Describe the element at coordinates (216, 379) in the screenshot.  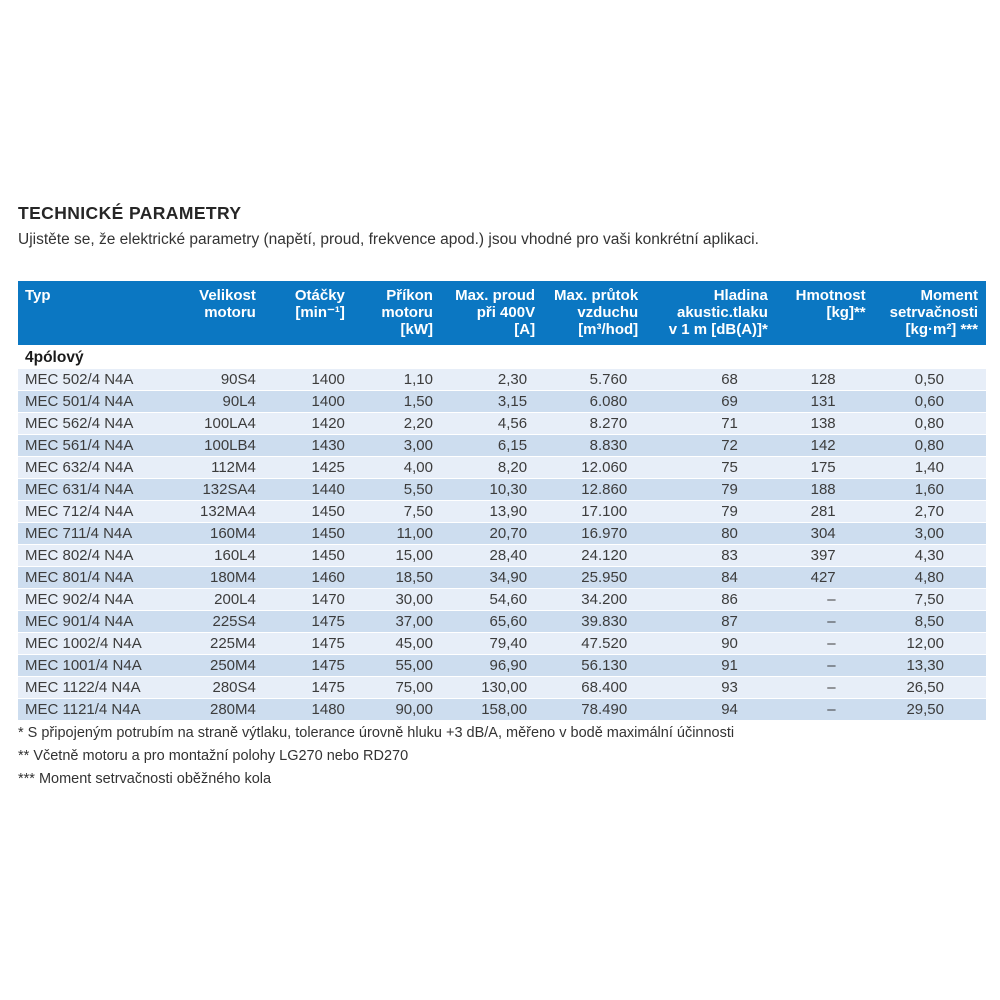
I see `cell-velikost-motoru: 90S4` at that location.